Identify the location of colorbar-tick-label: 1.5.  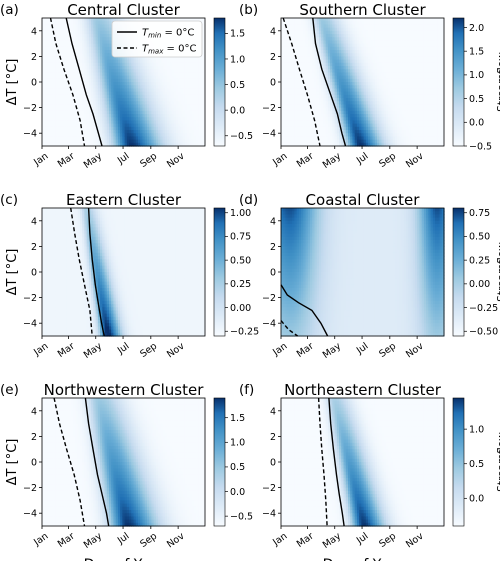
(237, 34).